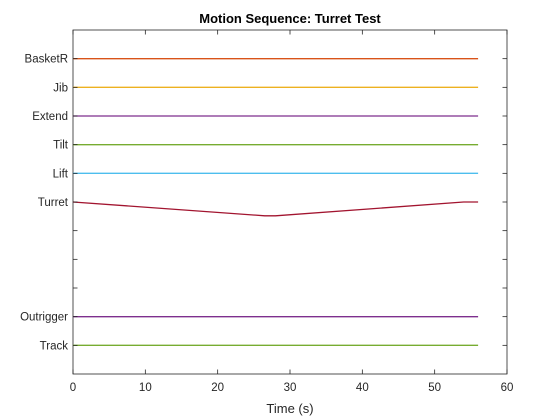  What do you see at coordinates (53, 203) in the screenshot?
I see `y-tick-label: Turret` at bounding box center [53, 203].